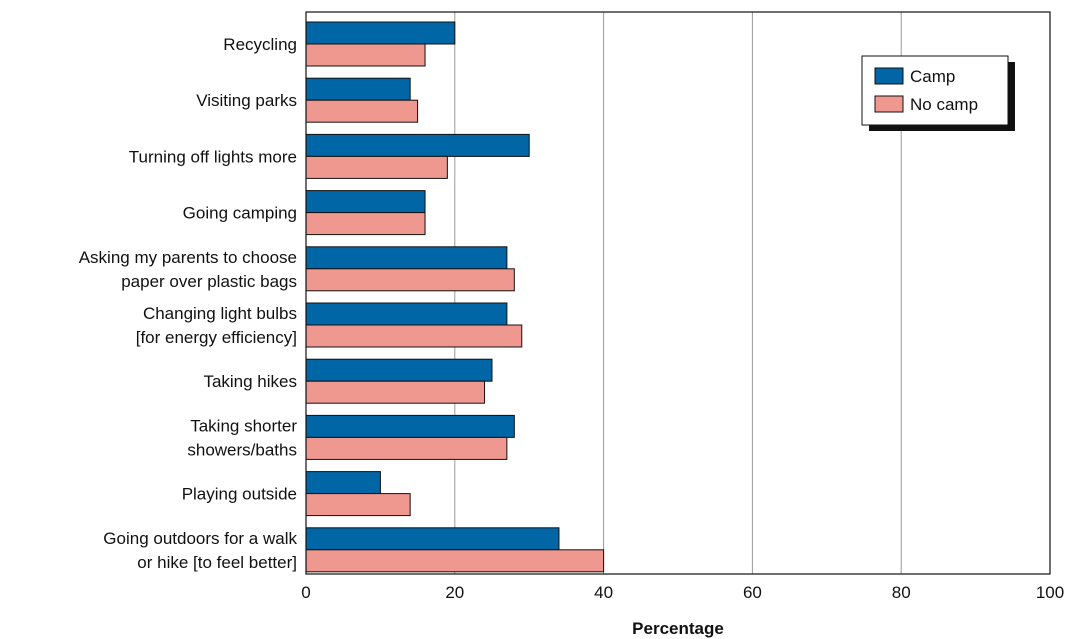  Describe the element at coordinates (1050, 592) in the screenshot. I see `x-tick-label: 100` at that location.